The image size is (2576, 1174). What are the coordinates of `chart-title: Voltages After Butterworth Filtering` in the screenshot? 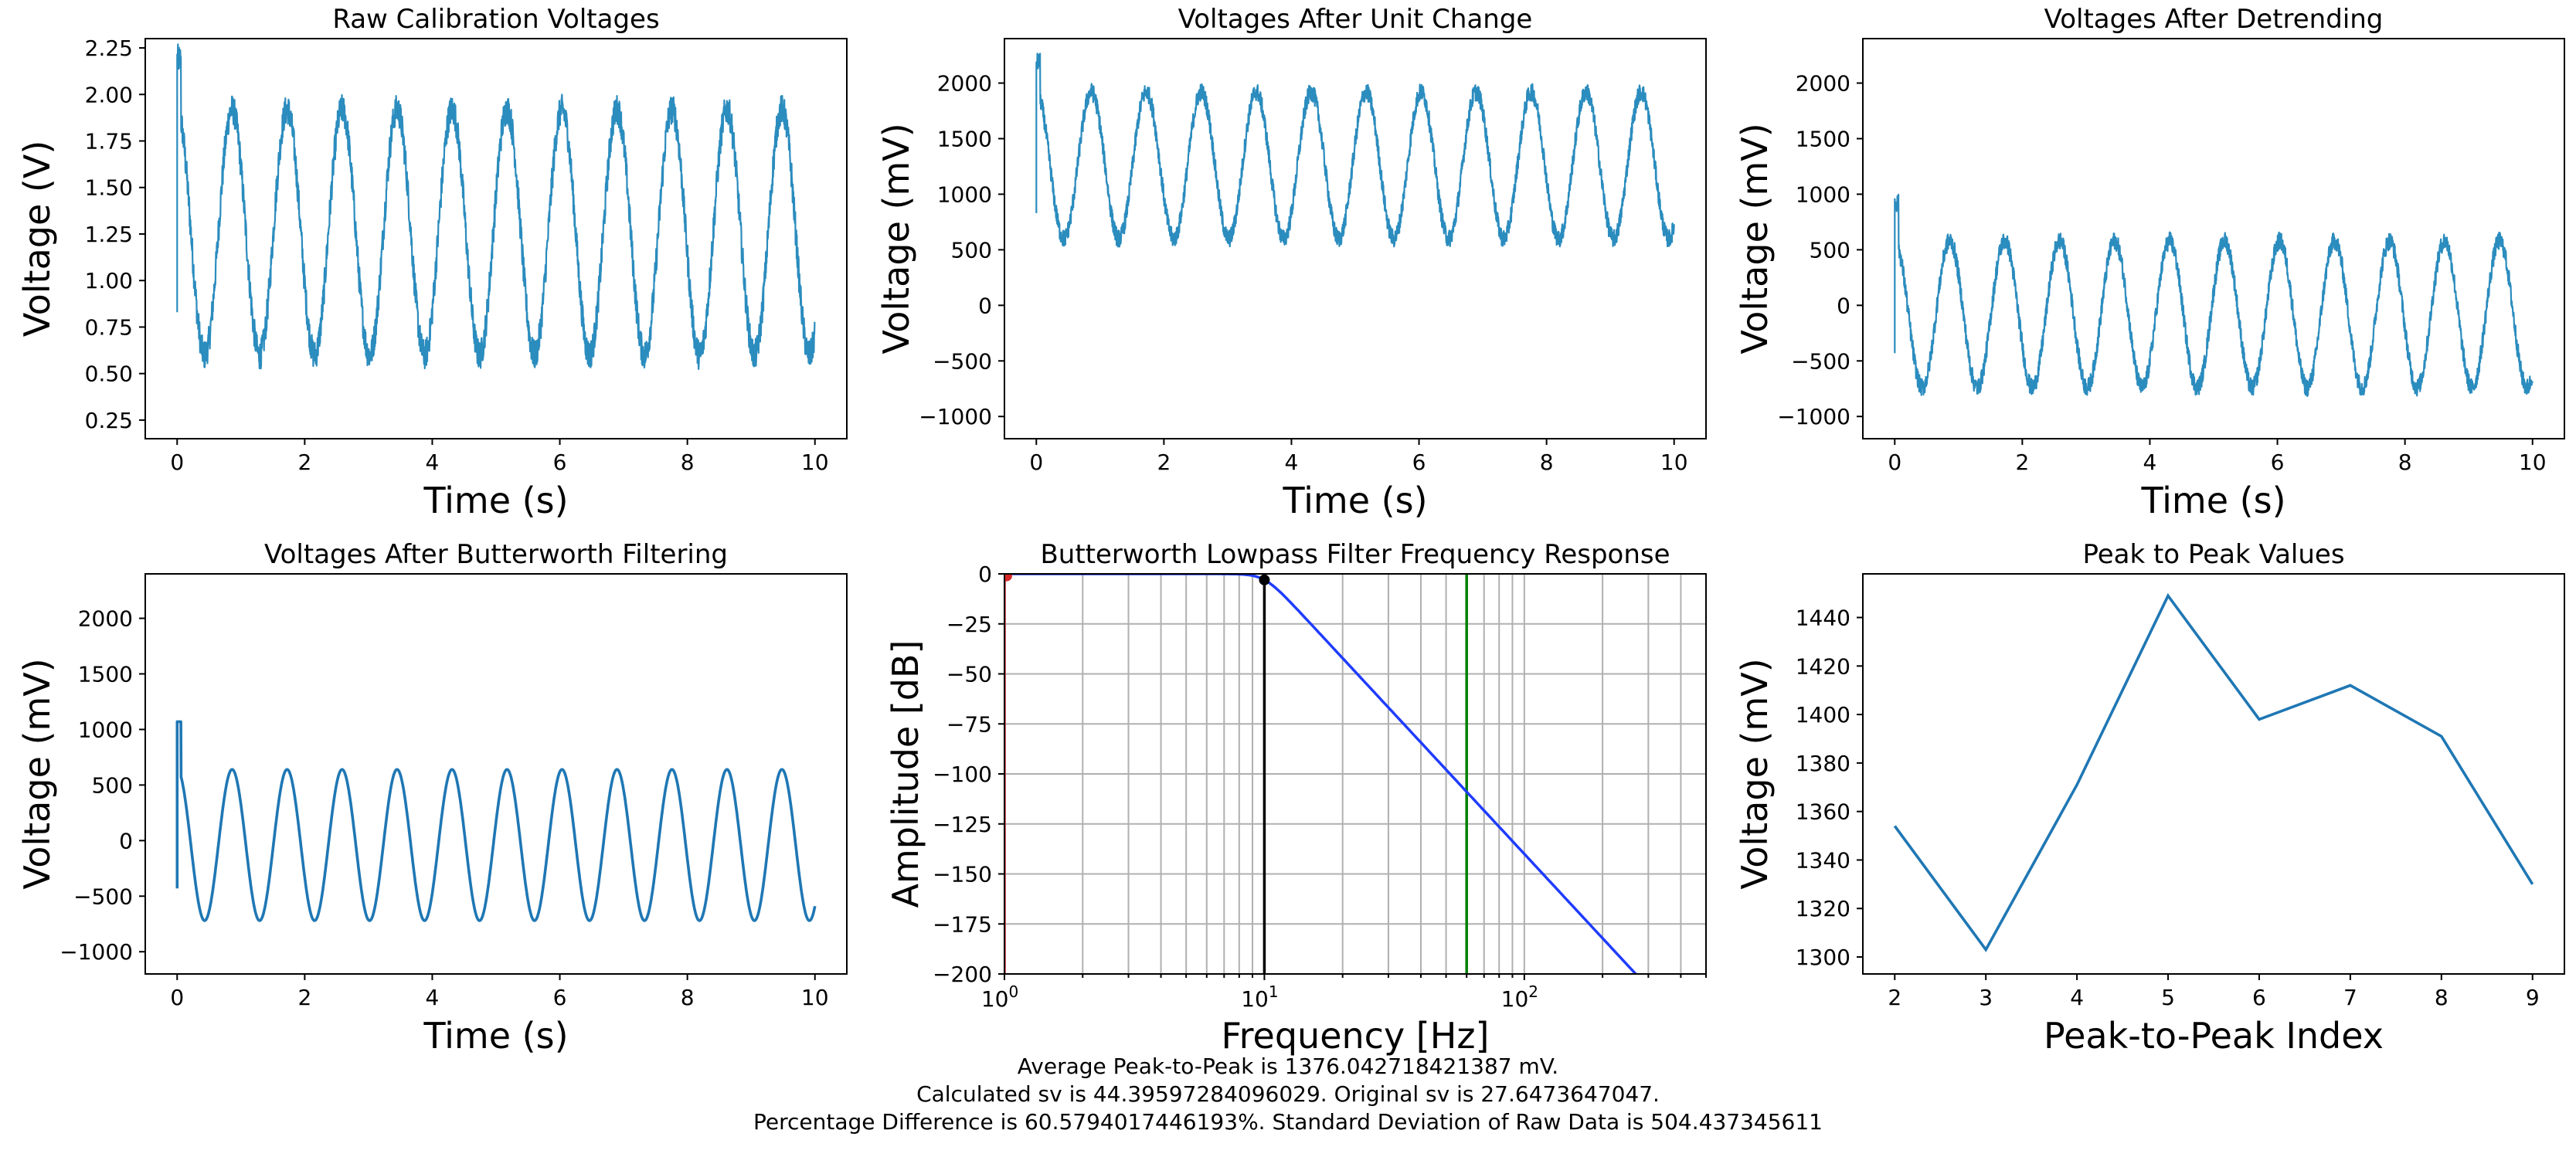 It's located at (496, 554).